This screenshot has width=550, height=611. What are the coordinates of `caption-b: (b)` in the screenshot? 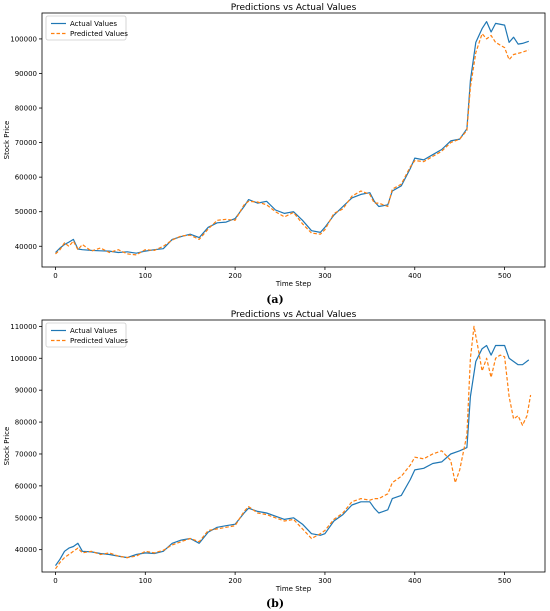 It's located at (275, 603).